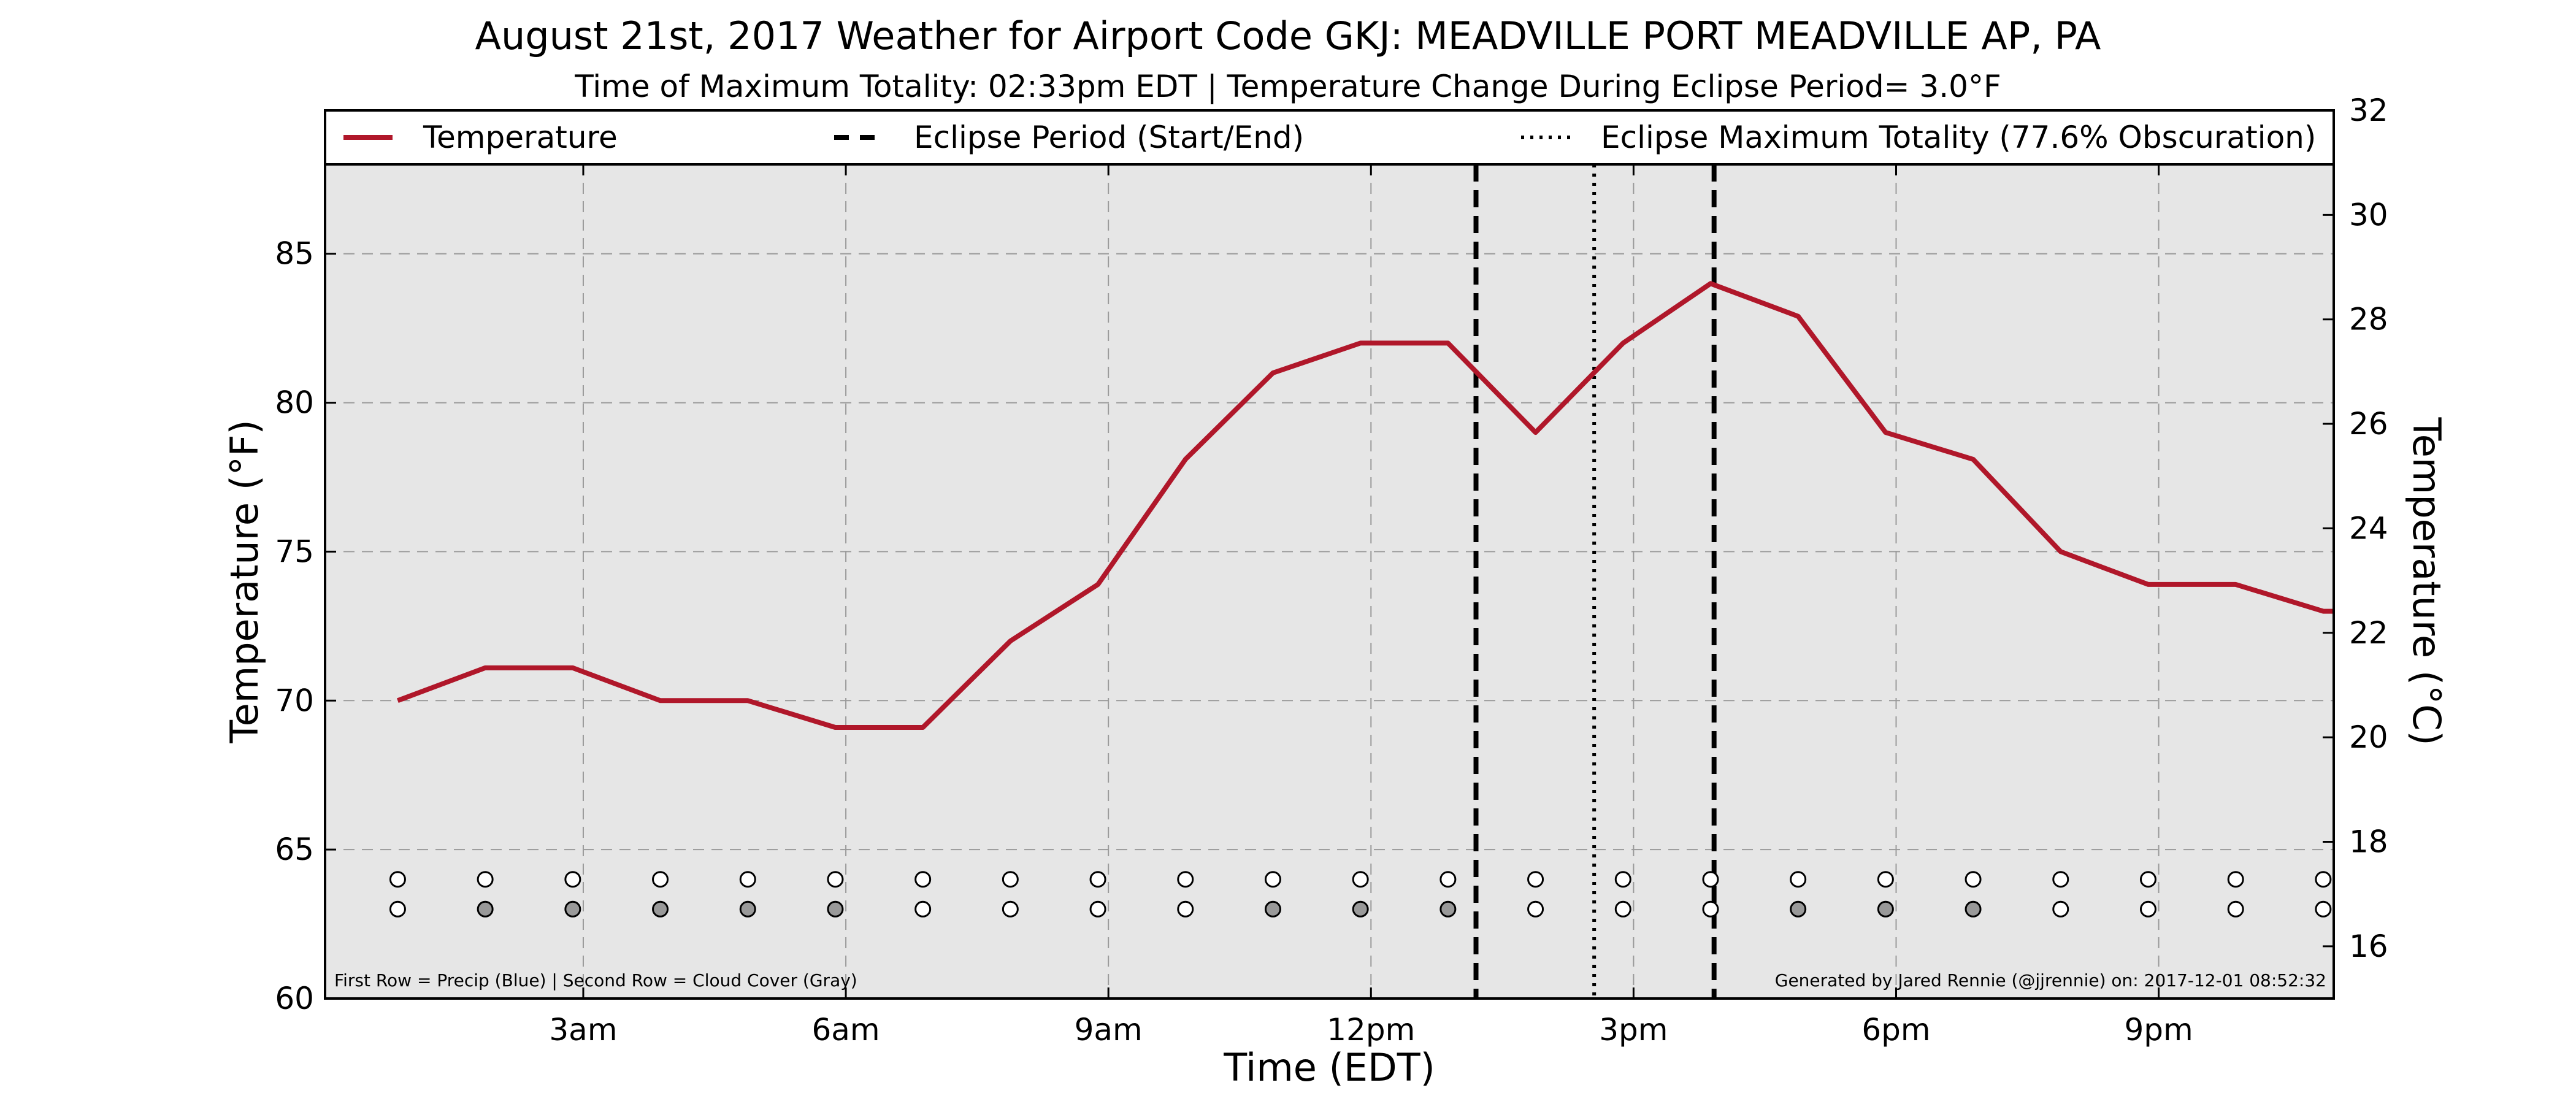 The image size is (2576, 1104). Describe the element at coordinates (2368, 110) in the screenshot. I see `y-tick-label-right: 32` at that location.